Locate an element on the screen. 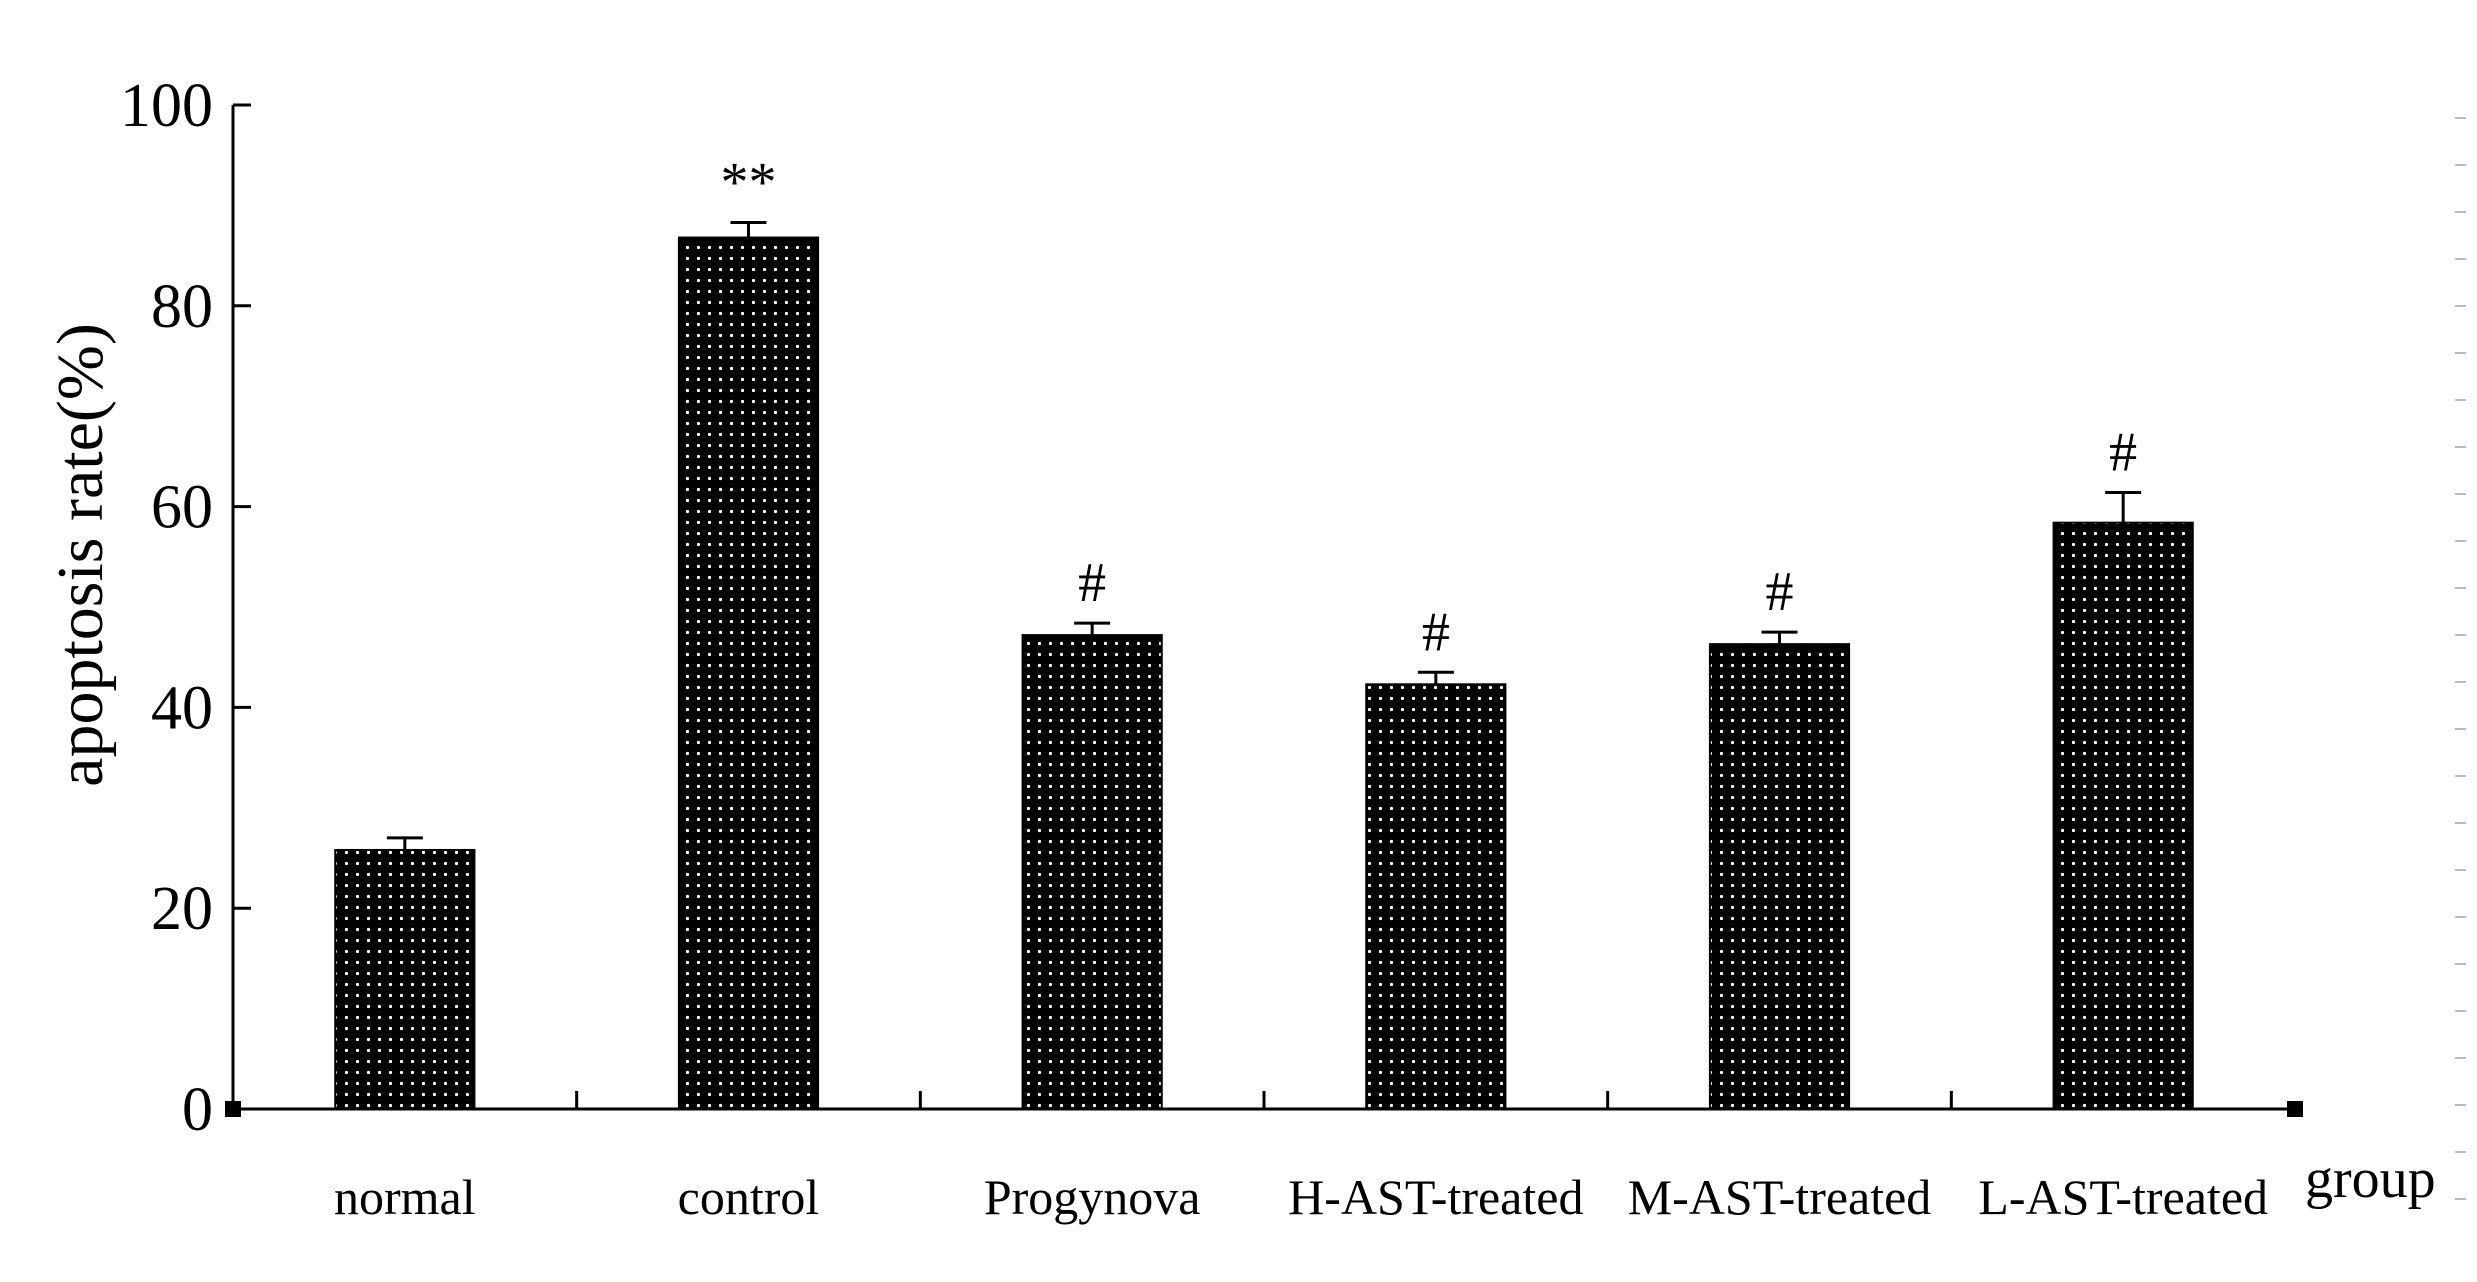 The image size is (2477, 1282). y-axis-title: apoptosis rate(%) is located at coordinates (80, 555).